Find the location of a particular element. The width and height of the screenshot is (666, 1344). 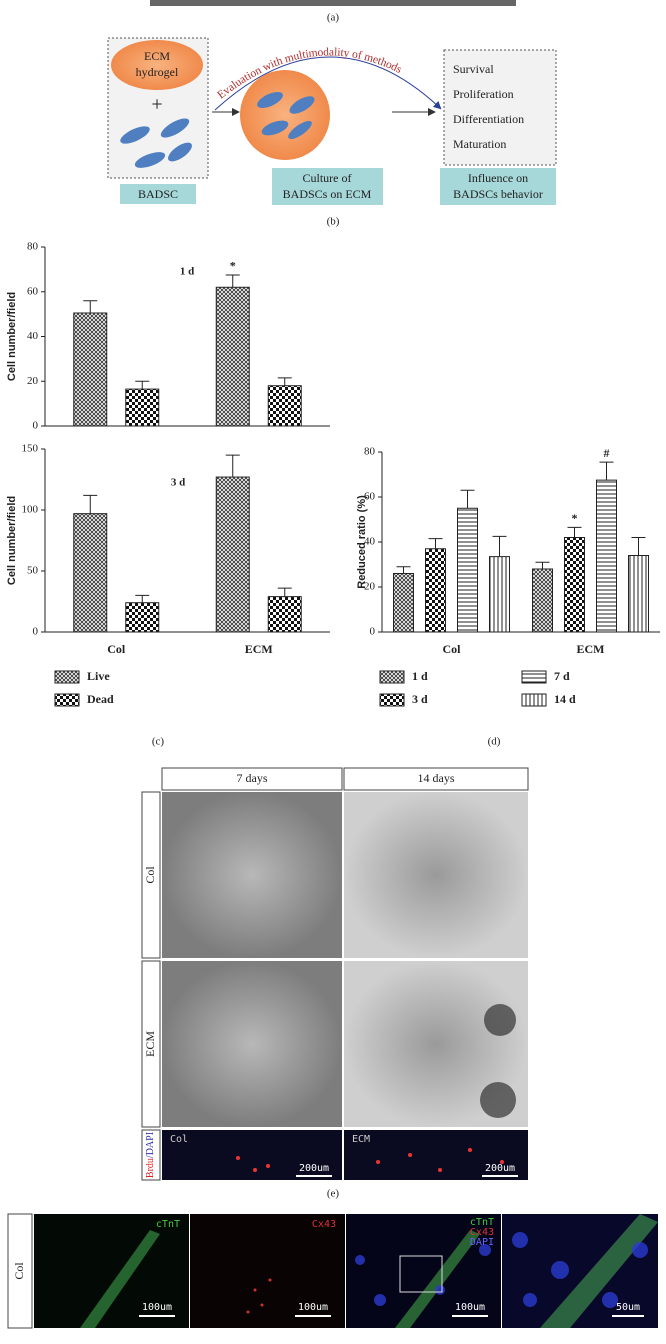

cell-cluster is located at coordinates (500, 1020).